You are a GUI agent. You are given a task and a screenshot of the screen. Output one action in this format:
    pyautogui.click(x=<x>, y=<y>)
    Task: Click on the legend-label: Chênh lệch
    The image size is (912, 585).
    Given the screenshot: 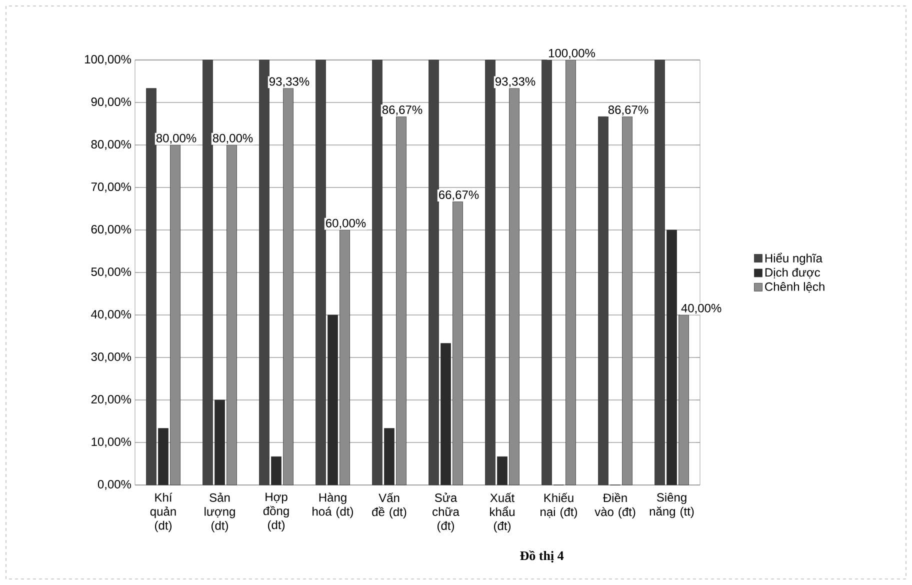 What is the action you would take?
    pyautogui.click(x=794, y=287)
    